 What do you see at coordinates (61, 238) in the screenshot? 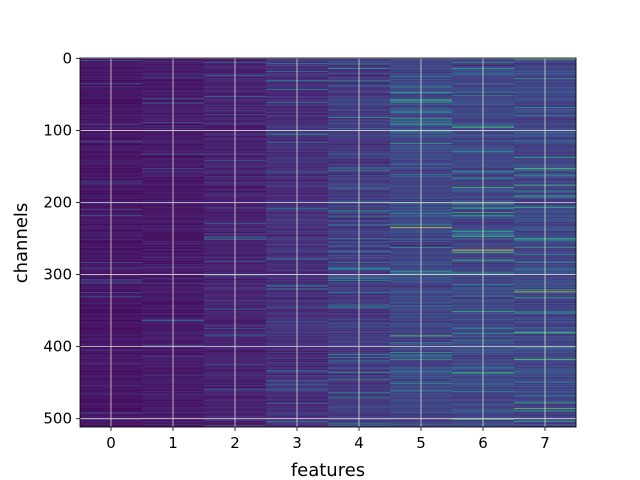
I see `y-axis-ticks: 0 100 200 300 400 500` at bounding box center [61, 238].